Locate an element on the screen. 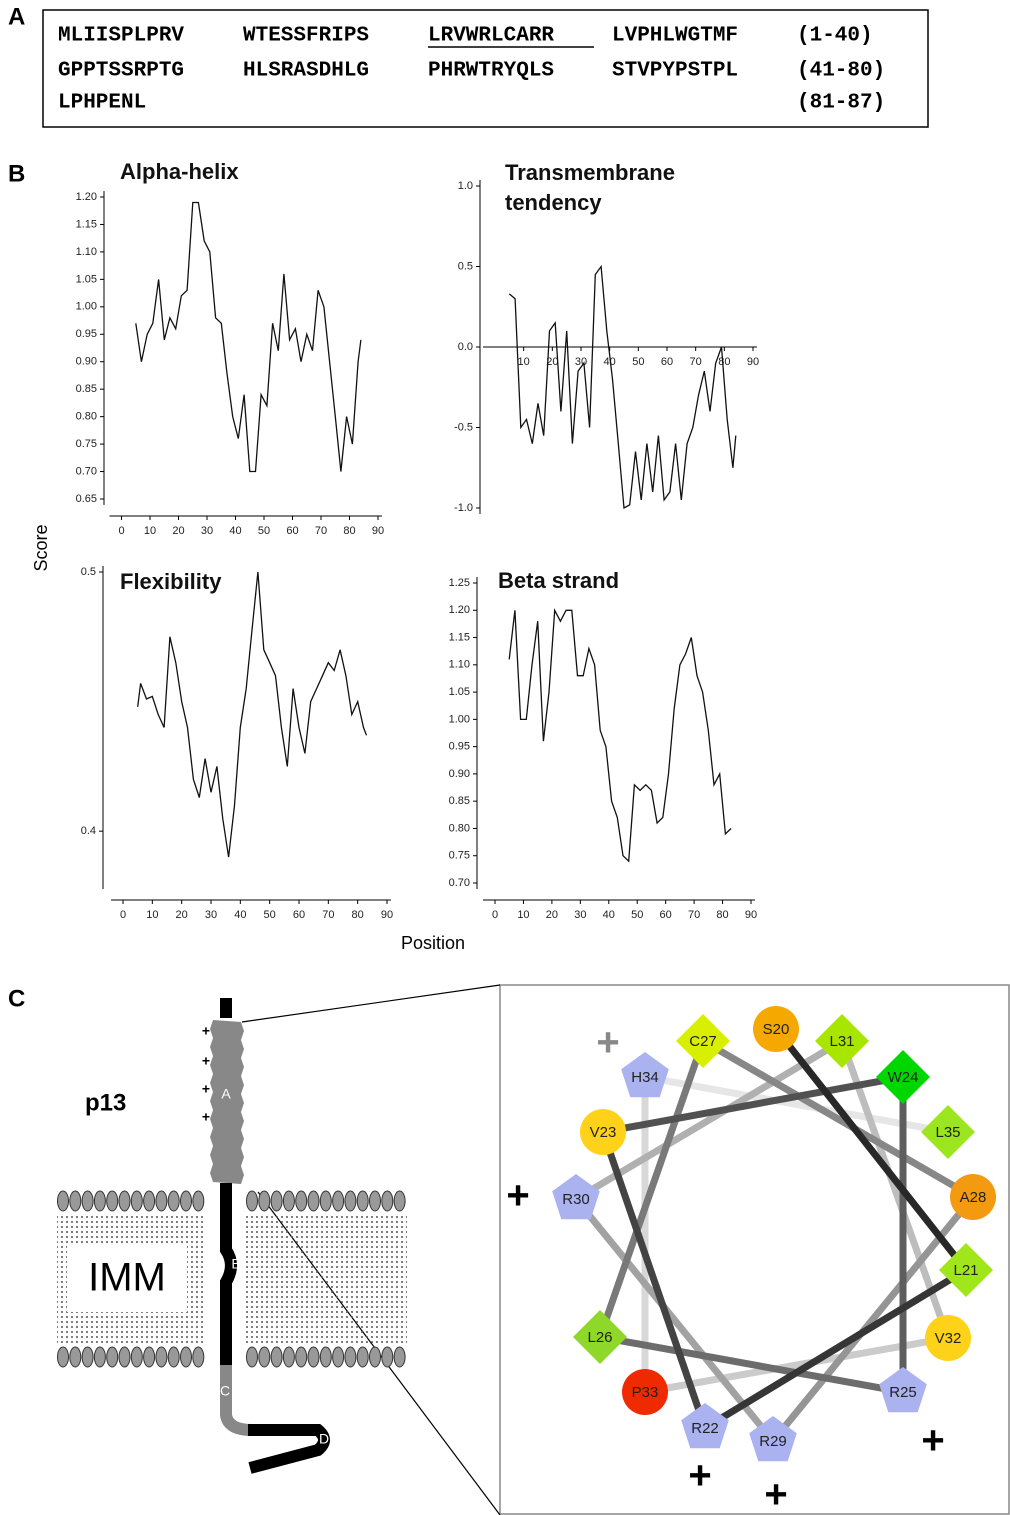 The width and height of the screenshot is (1010, 1515). segment-label: C is located at coordinates (225, 1391).